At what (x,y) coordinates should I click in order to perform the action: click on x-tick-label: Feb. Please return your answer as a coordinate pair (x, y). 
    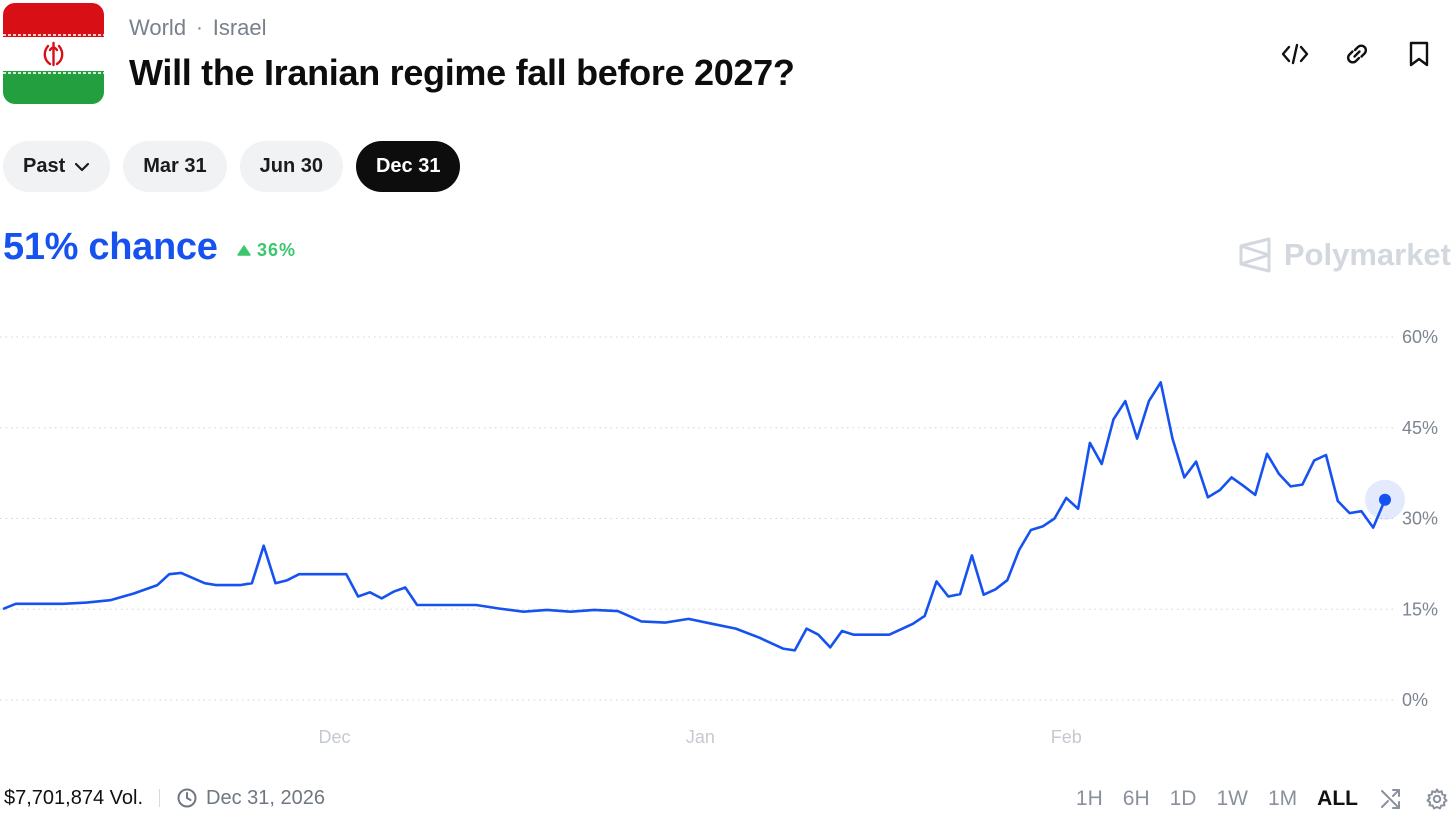
    Looking at the image, I should click on (1066, 737).